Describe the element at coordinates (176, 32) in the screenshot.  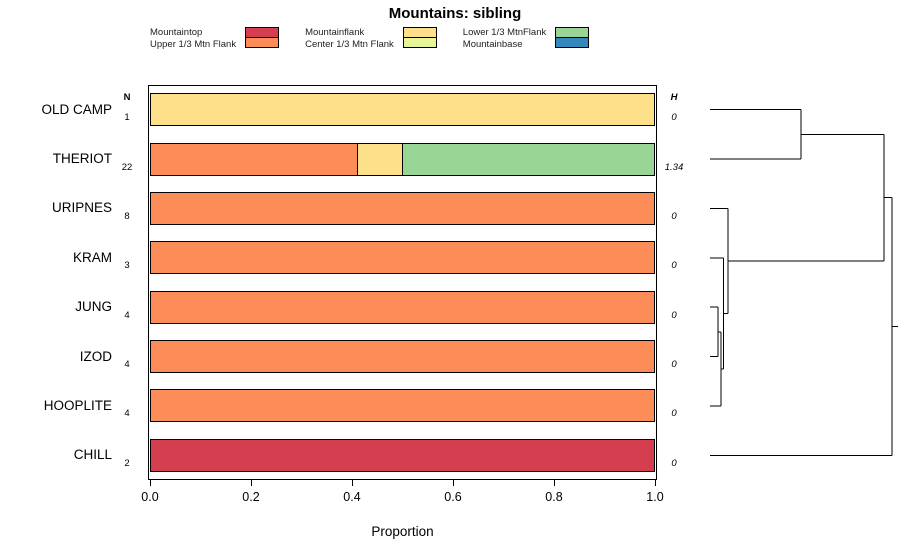
I see `legend-label: Mountaintop` at that location.